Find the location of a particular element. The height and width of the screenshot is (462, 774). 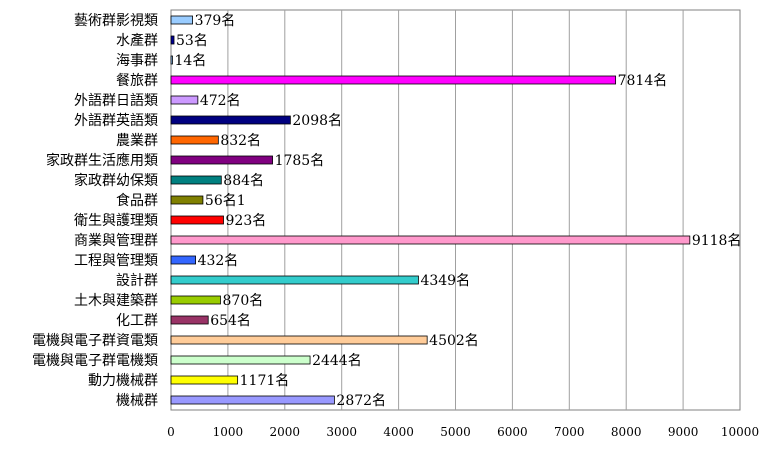

value-label: 4502名 is located at coordinates (454, 341).